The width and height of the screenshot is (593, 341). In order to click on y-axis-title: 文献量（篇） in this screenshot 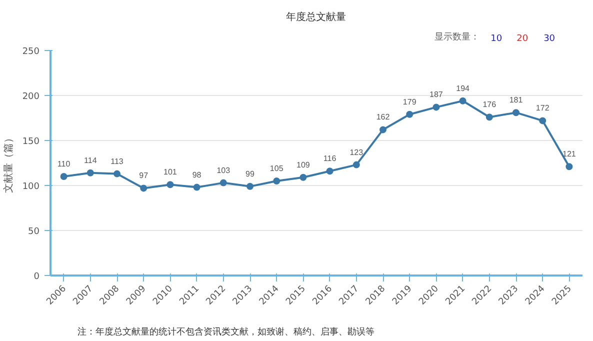, I will do `click(8, 163)`.